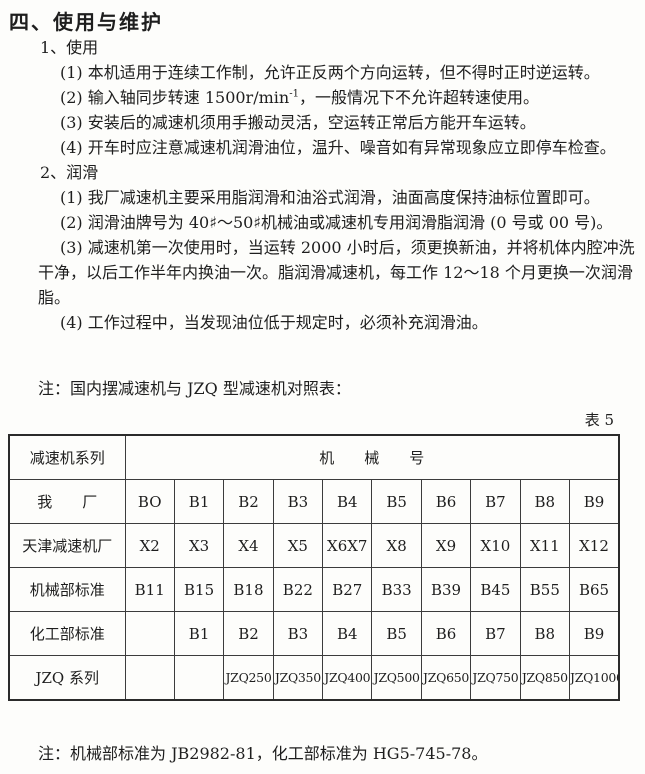  What do you see at coordinates (330, 72) in the screenshot?
I see `usage-item-1: (1) 本机适用于连续工作制，允许正反两个方向运转，但不得时正时逆运转。` at bounding box center [330, 72].